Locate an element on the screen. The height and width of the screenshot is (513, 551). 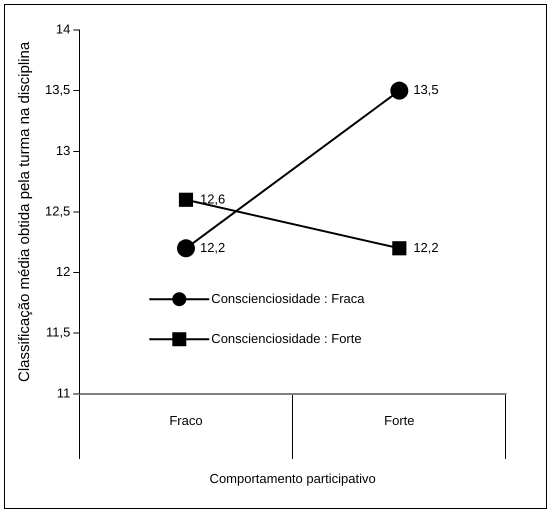
y-tick-label: 12,5 is located at coordinates (57, 210).